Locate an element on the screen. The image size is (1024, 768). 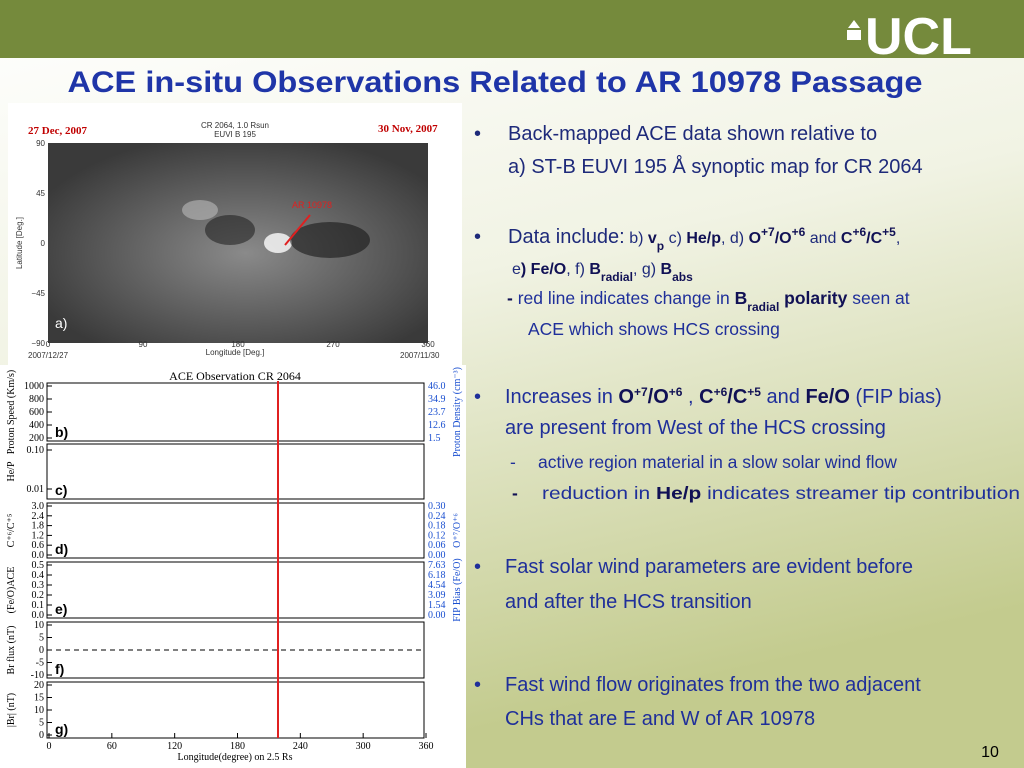
y-tick-label: 0.6 is located at coordinates (38, 545).